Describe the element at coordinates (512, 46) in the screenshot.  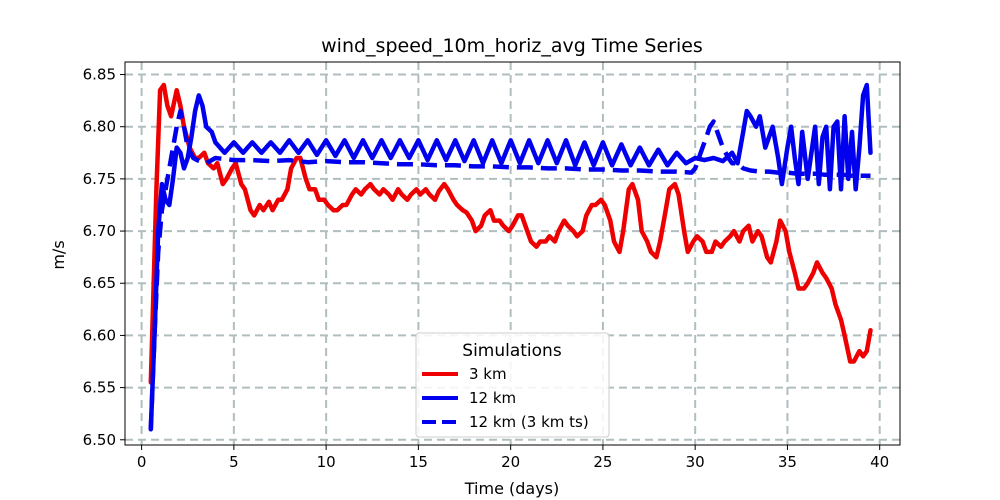
I see `chart-title: wind_speed_10m_horiz_avg Time Series` at that location.